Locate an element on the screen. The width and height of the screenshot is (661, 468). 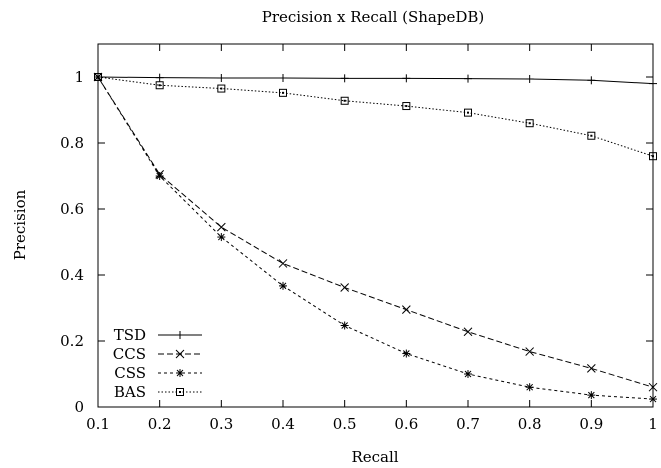
series-line-bas is located at coordinates (375, 116).